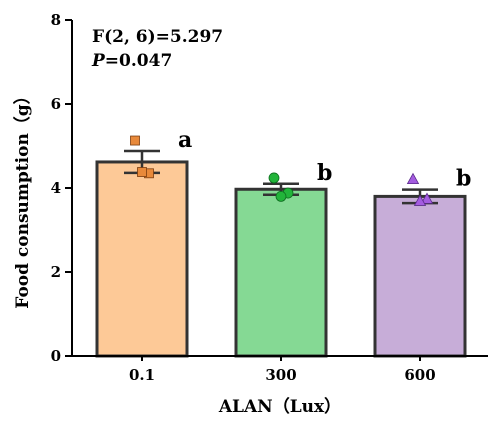 This screenshot has width=500, height=422. Describe the element at coordinates (98, 61) in the screenshot. I see `p-value-letter: P` at that location.